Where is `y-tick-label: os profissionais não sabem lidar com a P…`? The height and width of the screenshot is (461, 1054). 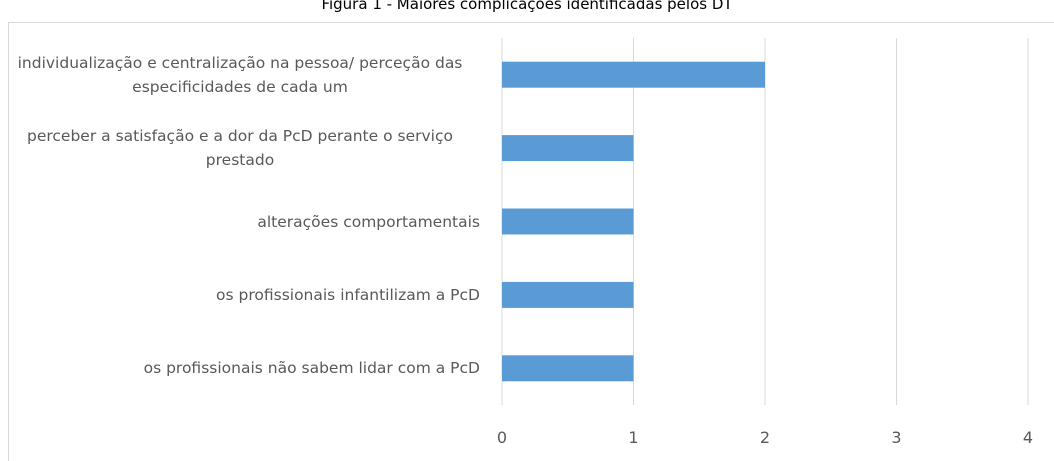 y-tick-label: os profissionais não sabem lidar com a P… is located at coordinates (311, 368).